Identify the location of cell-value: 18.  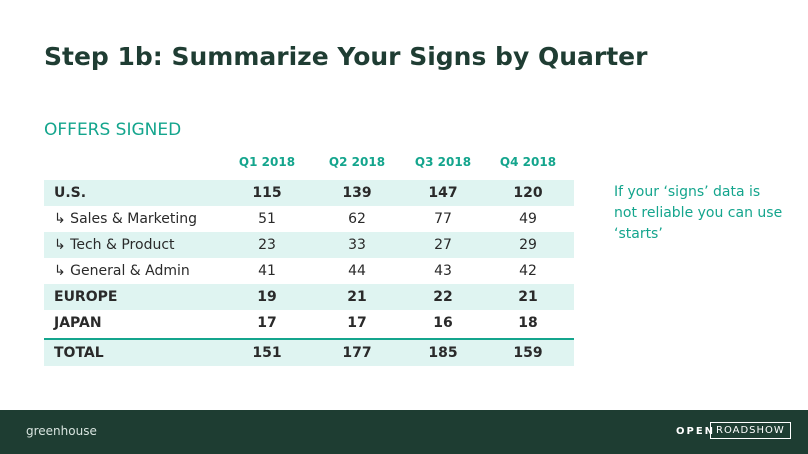
(528, 323).